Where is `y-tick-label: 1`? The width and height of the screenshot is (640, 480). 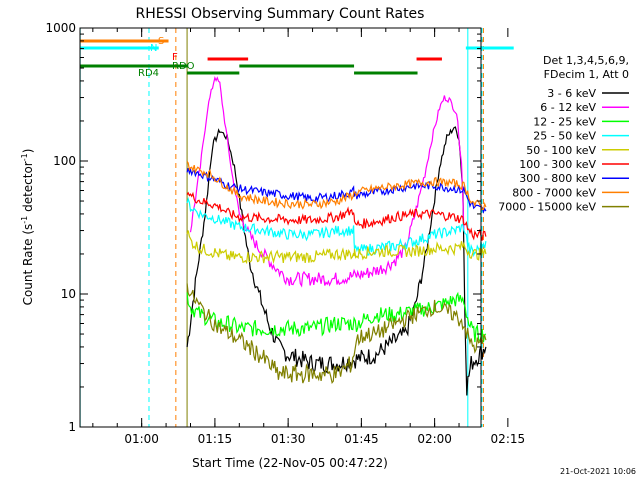 y-tick-label: 1 is located at coordinates (72, 427).